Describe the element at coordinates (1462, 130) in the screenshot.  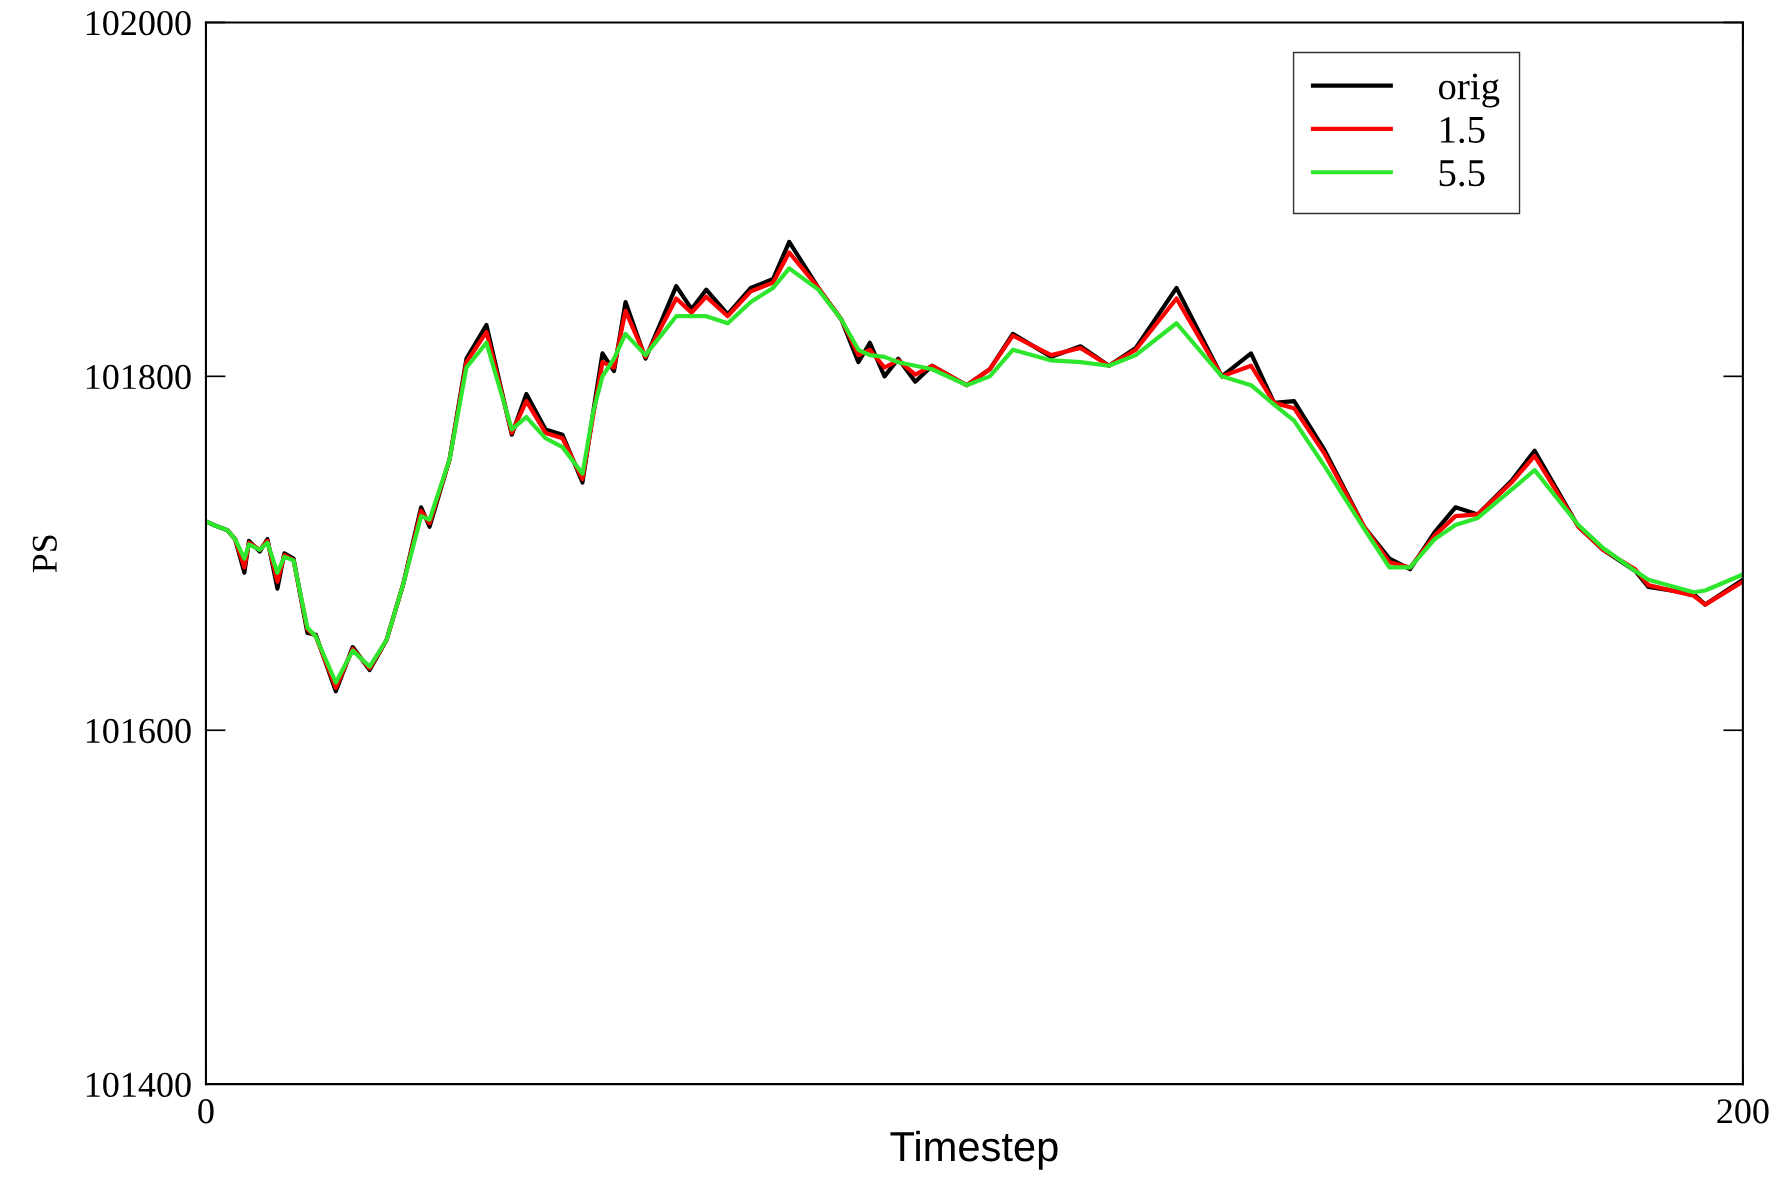
I see `legend-label: 1.5` at that location.